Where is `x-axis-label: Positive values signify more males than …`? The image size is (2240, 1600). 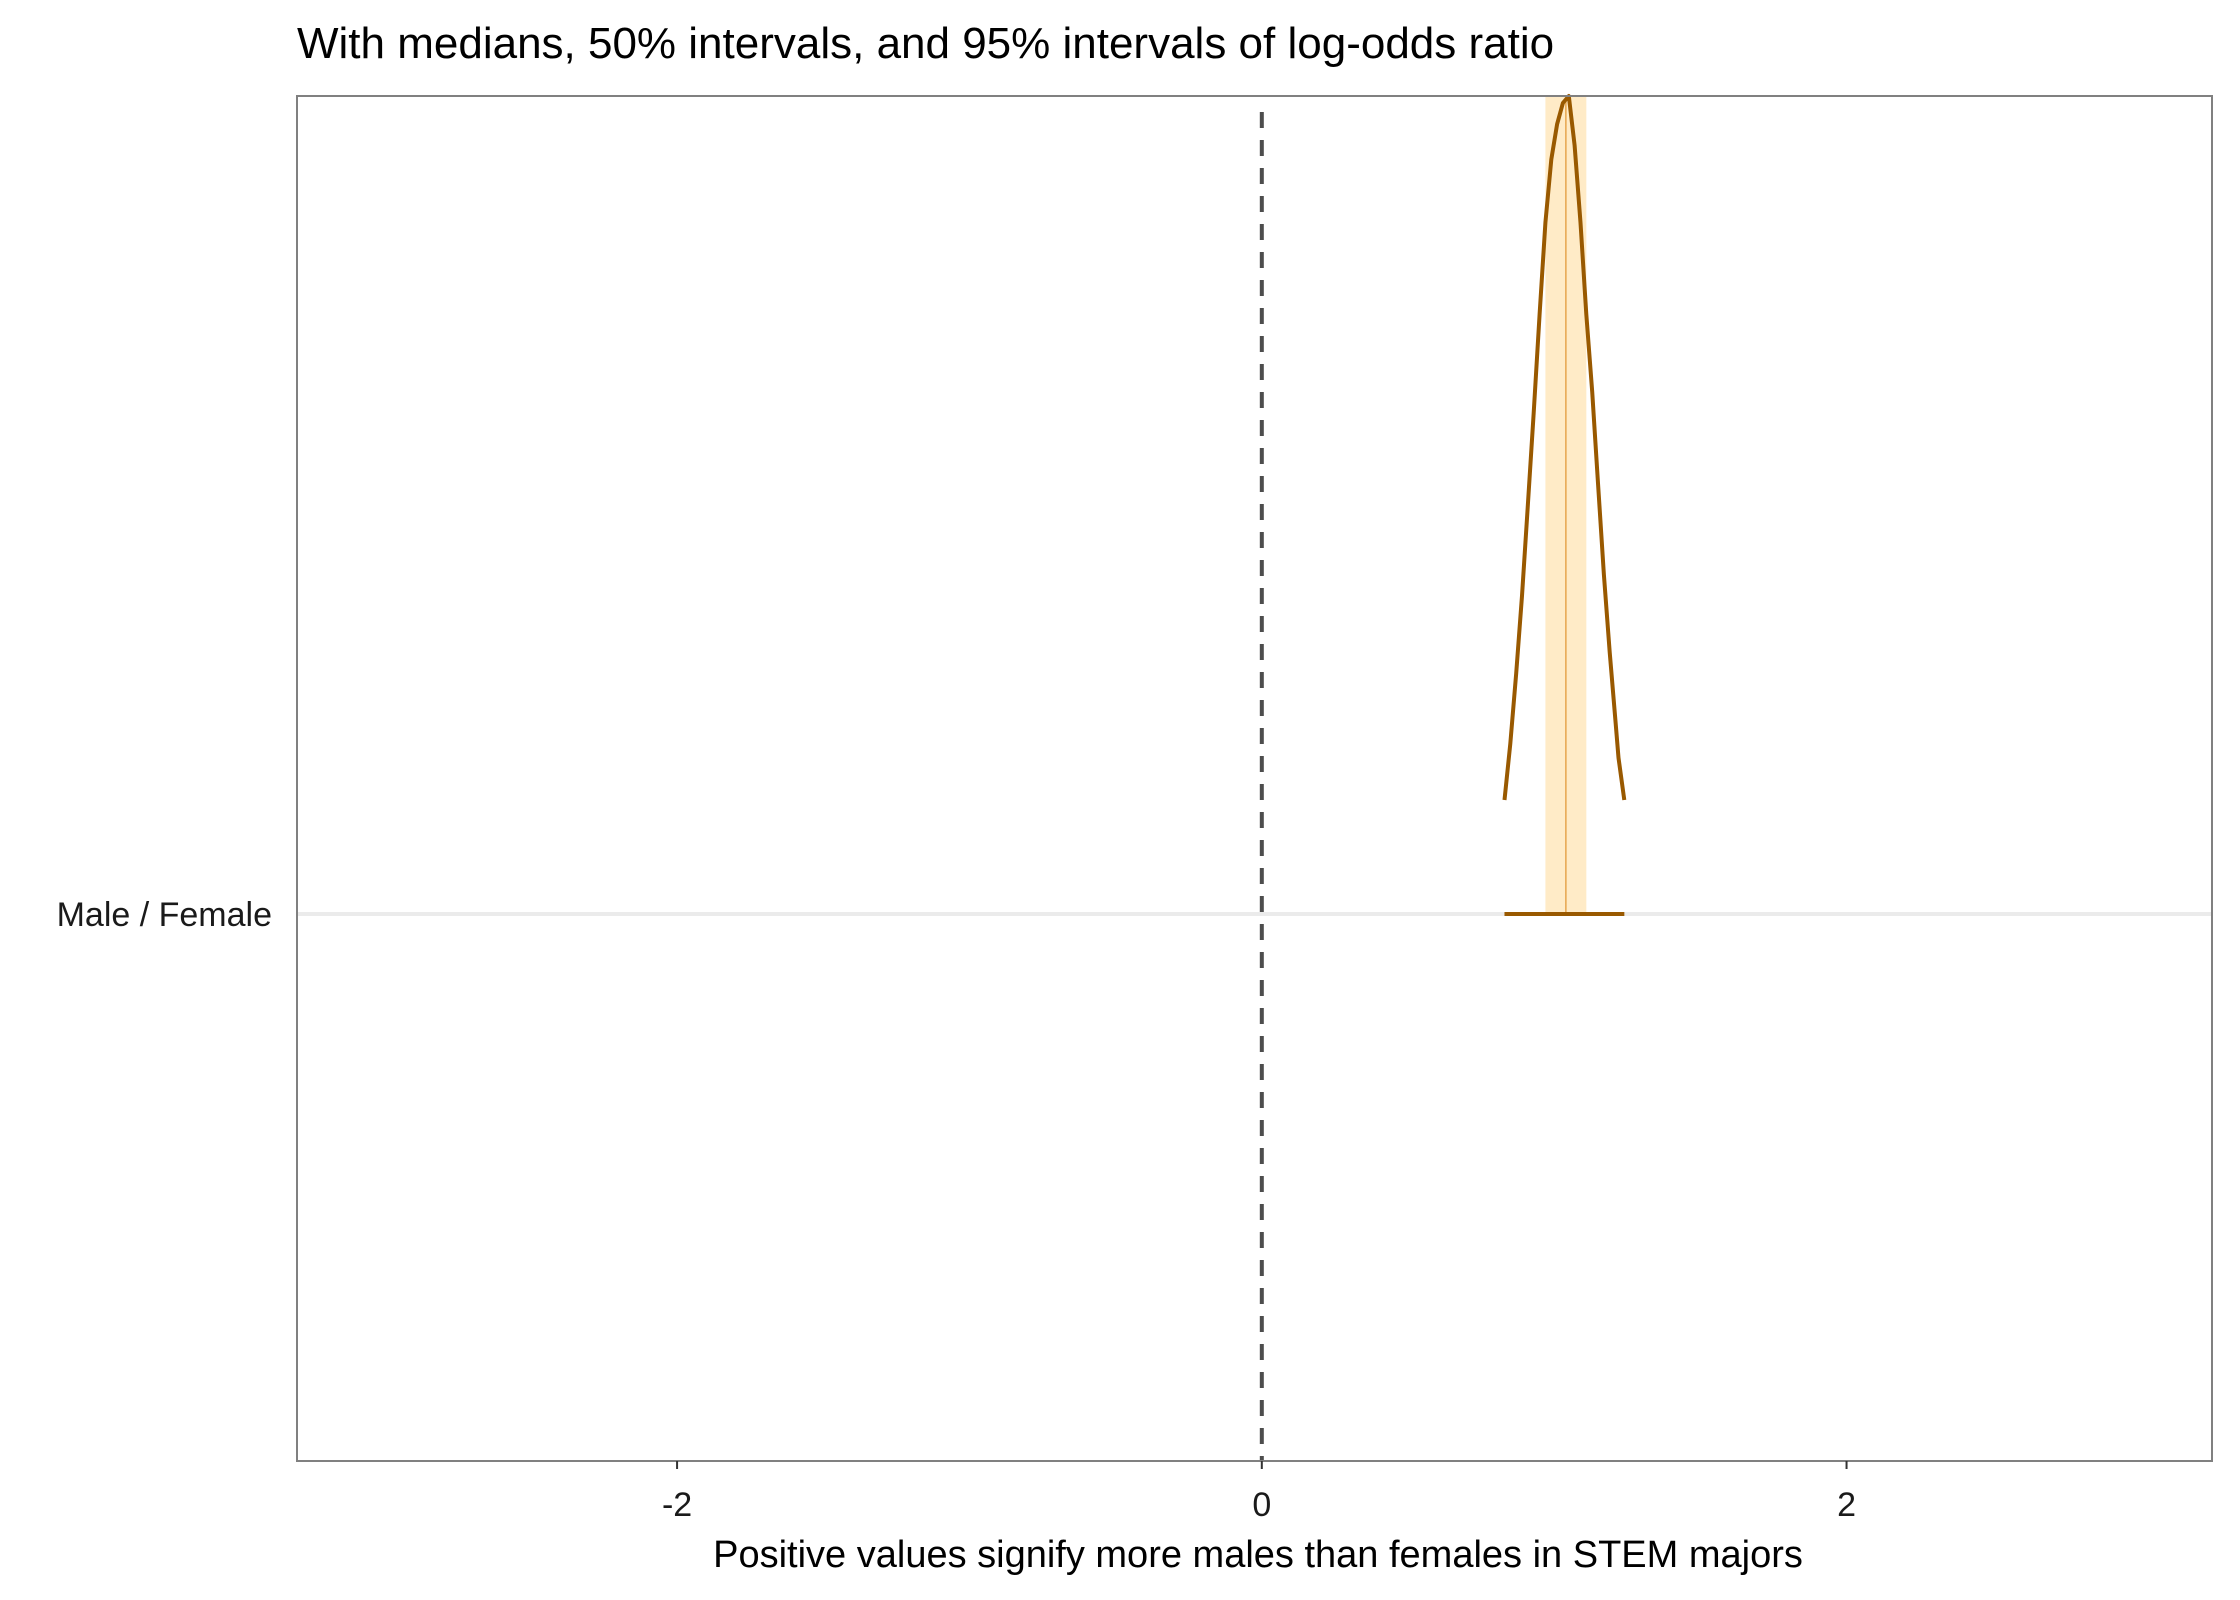
x-axis-label: Positive values signify more males than … is located at coordinates (1258, 1555).